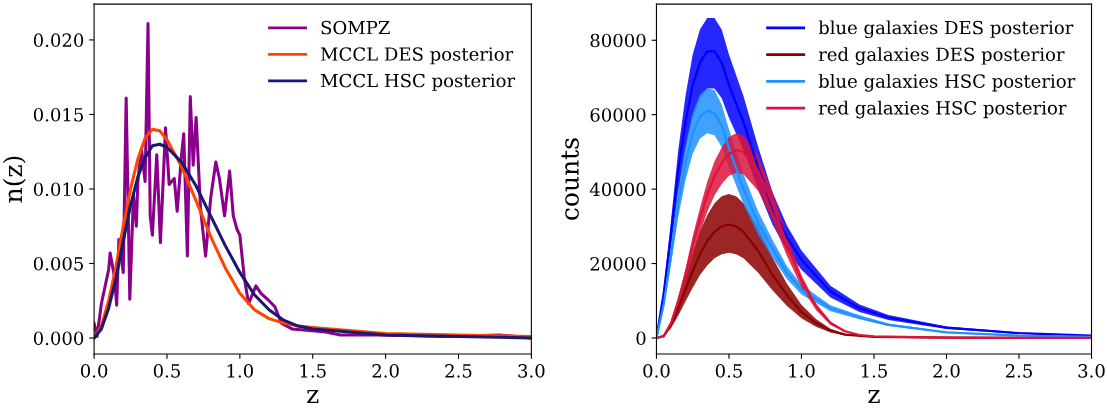 This screenshot has height=414, width=1107. What do you see at coordinates (58, 338) in the screenshot?
I see `y-tick-label: 0.000` at bounding box center [58, 338].